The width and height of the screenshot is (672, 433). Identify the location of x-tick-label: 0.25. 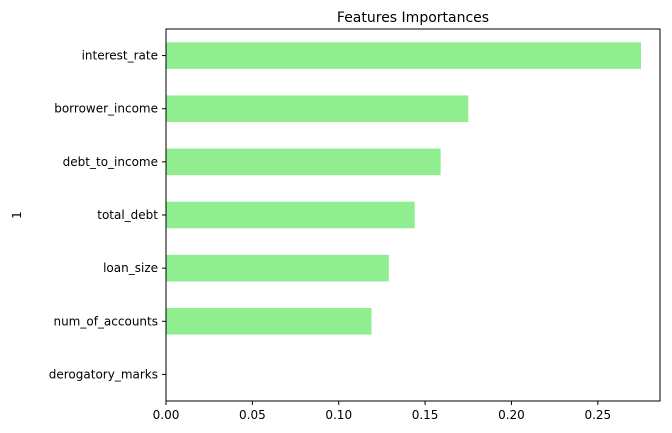
(597, 415).